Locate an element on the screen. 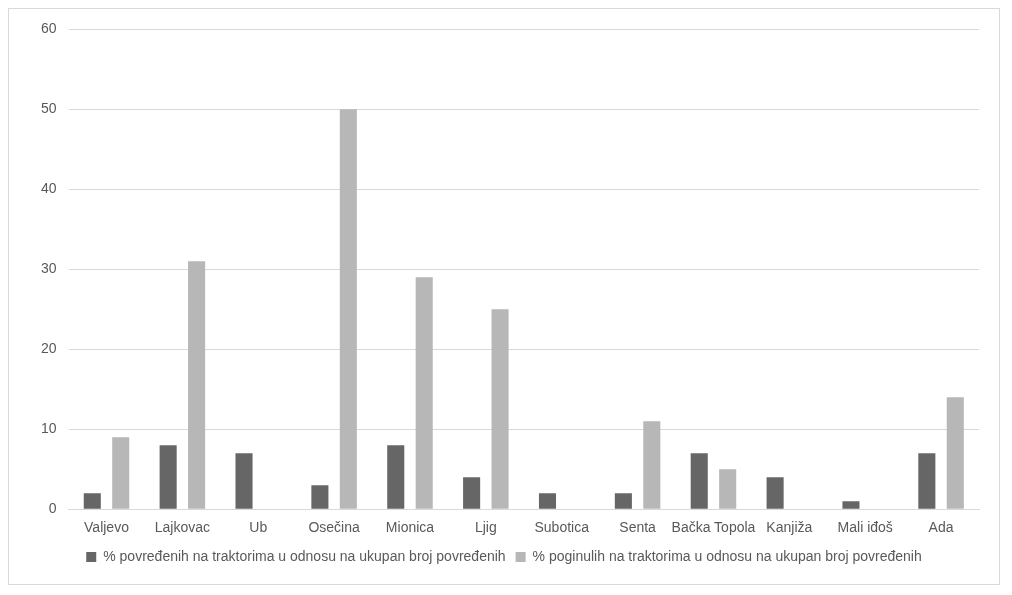  x-tick-label: Senta is located at coordinates (638, 527).